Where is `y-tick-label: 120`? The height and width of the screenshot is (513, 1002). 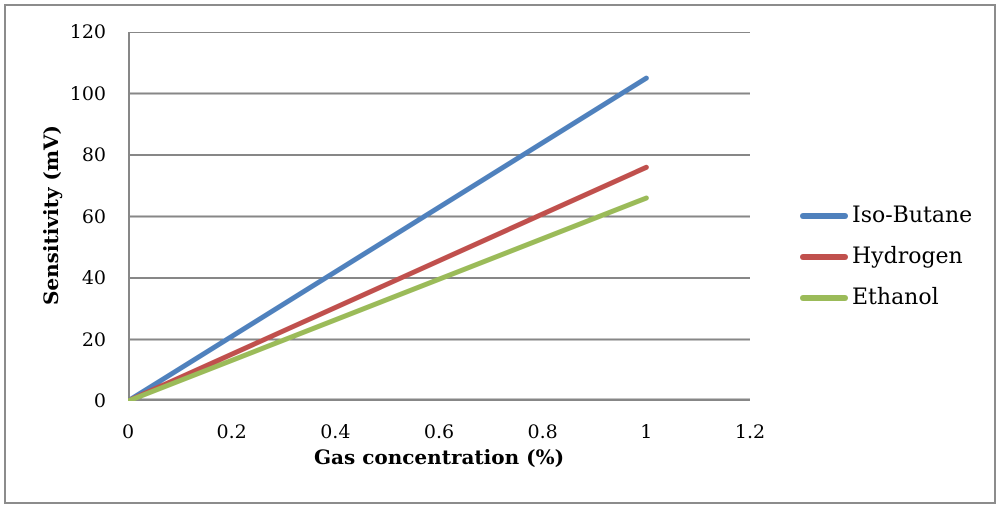
y-tick-label: 120 is located at coordinates (87, 32).